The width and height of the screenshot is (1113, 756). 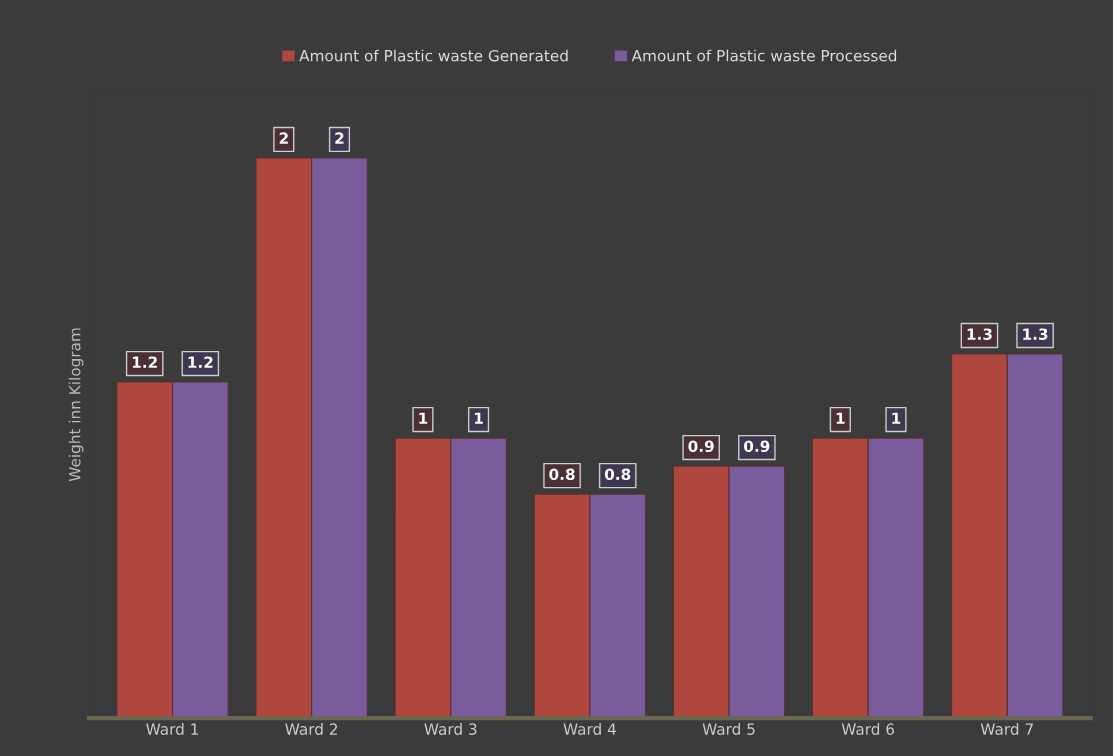 I want to click on x-tick-label: Ward 6, so click(x=868, y=729).